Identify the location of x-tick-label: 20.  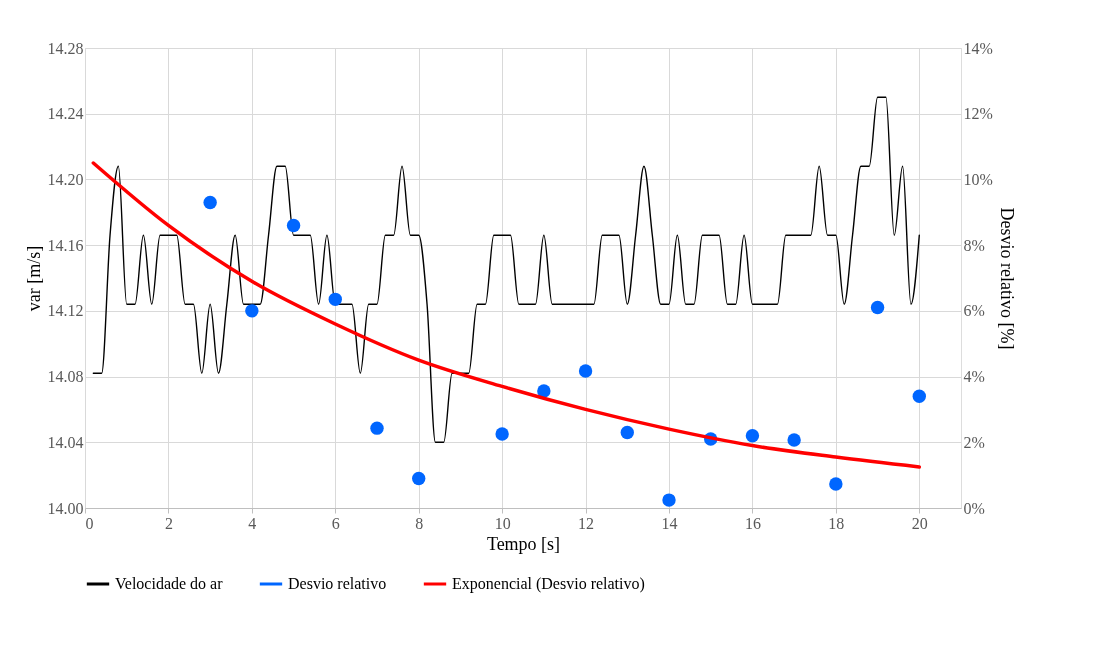
(919, 523).